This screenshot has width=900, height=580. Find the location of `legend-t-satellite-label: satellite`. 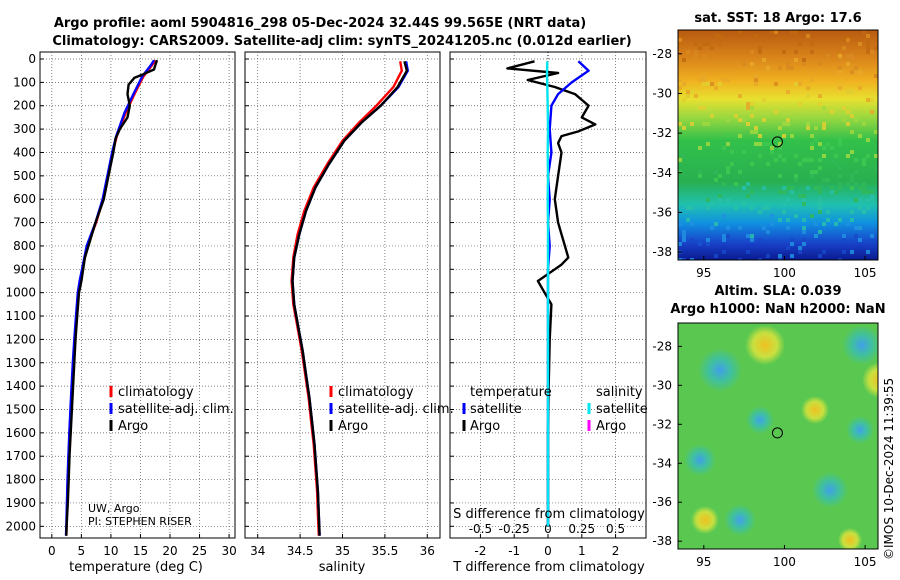

legend-t-satellite-label: satellite is located at coordinates (496, 409).